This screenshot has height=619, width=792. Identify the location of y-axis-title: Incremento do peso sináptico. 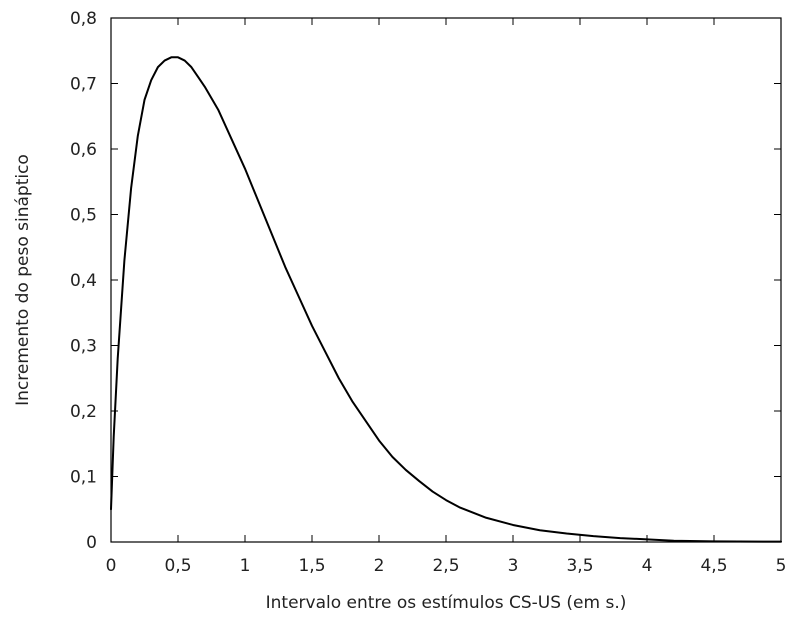
(23, 280).